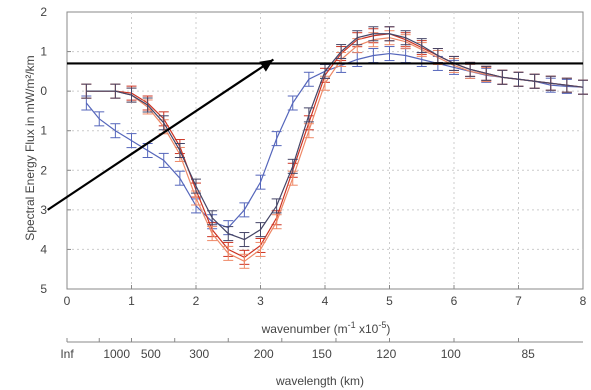 This screenshot has width=591, height=390. I want to click on secondary-tick-label: 100, so click(451, 354).